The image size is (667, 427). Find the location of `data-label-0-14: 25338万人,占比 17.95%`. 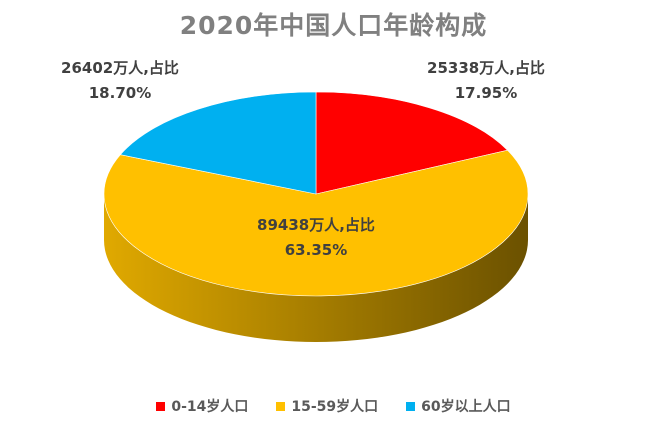

data-label-0-14: 25338万人,占比 17.95% is located at coordinates (486, 80).